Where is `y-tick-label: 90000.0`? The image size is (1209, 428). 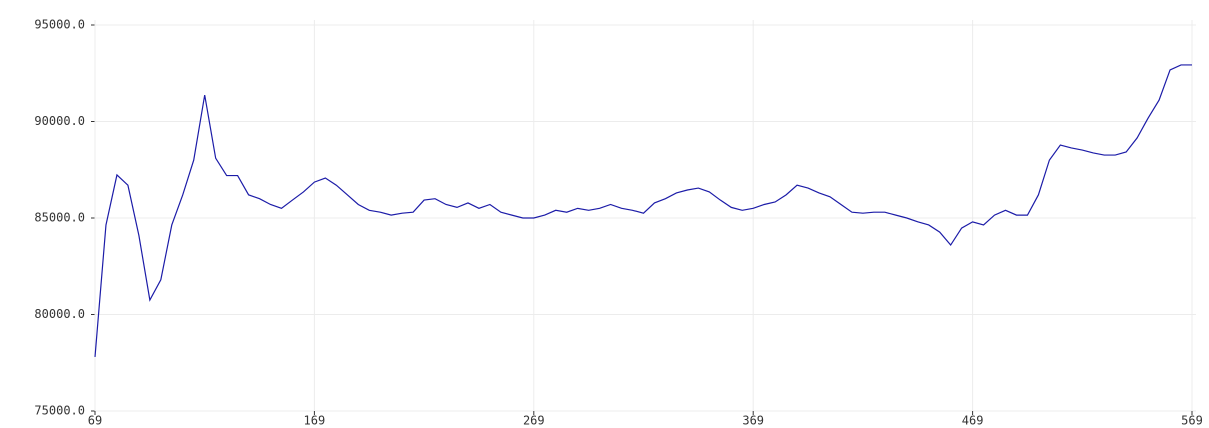
y-tick-label: 90000.0 is located at coordinates (59, 121).